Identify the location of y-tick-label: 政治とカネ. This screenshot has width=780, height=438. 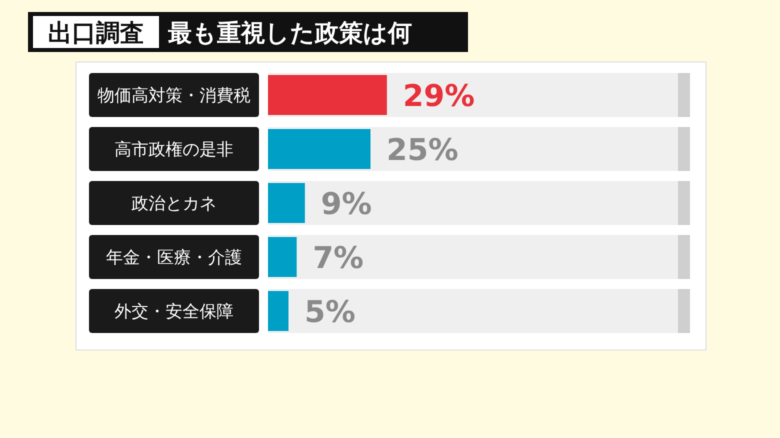
(174, 204).